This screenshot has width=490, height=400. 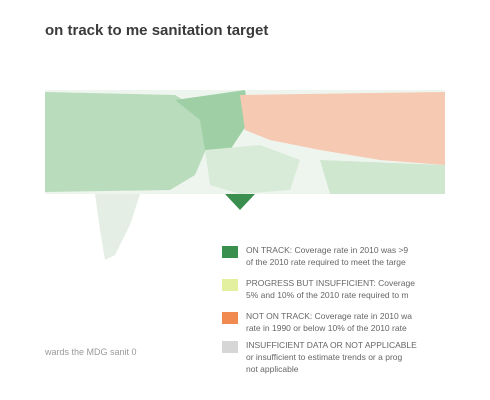 What do you see at coordinates (330, 283) in the screenshot?
I see `legend-line: PROGRESS BUT INSUFFICIENT: Coverage` at bounding box center [330, 283].